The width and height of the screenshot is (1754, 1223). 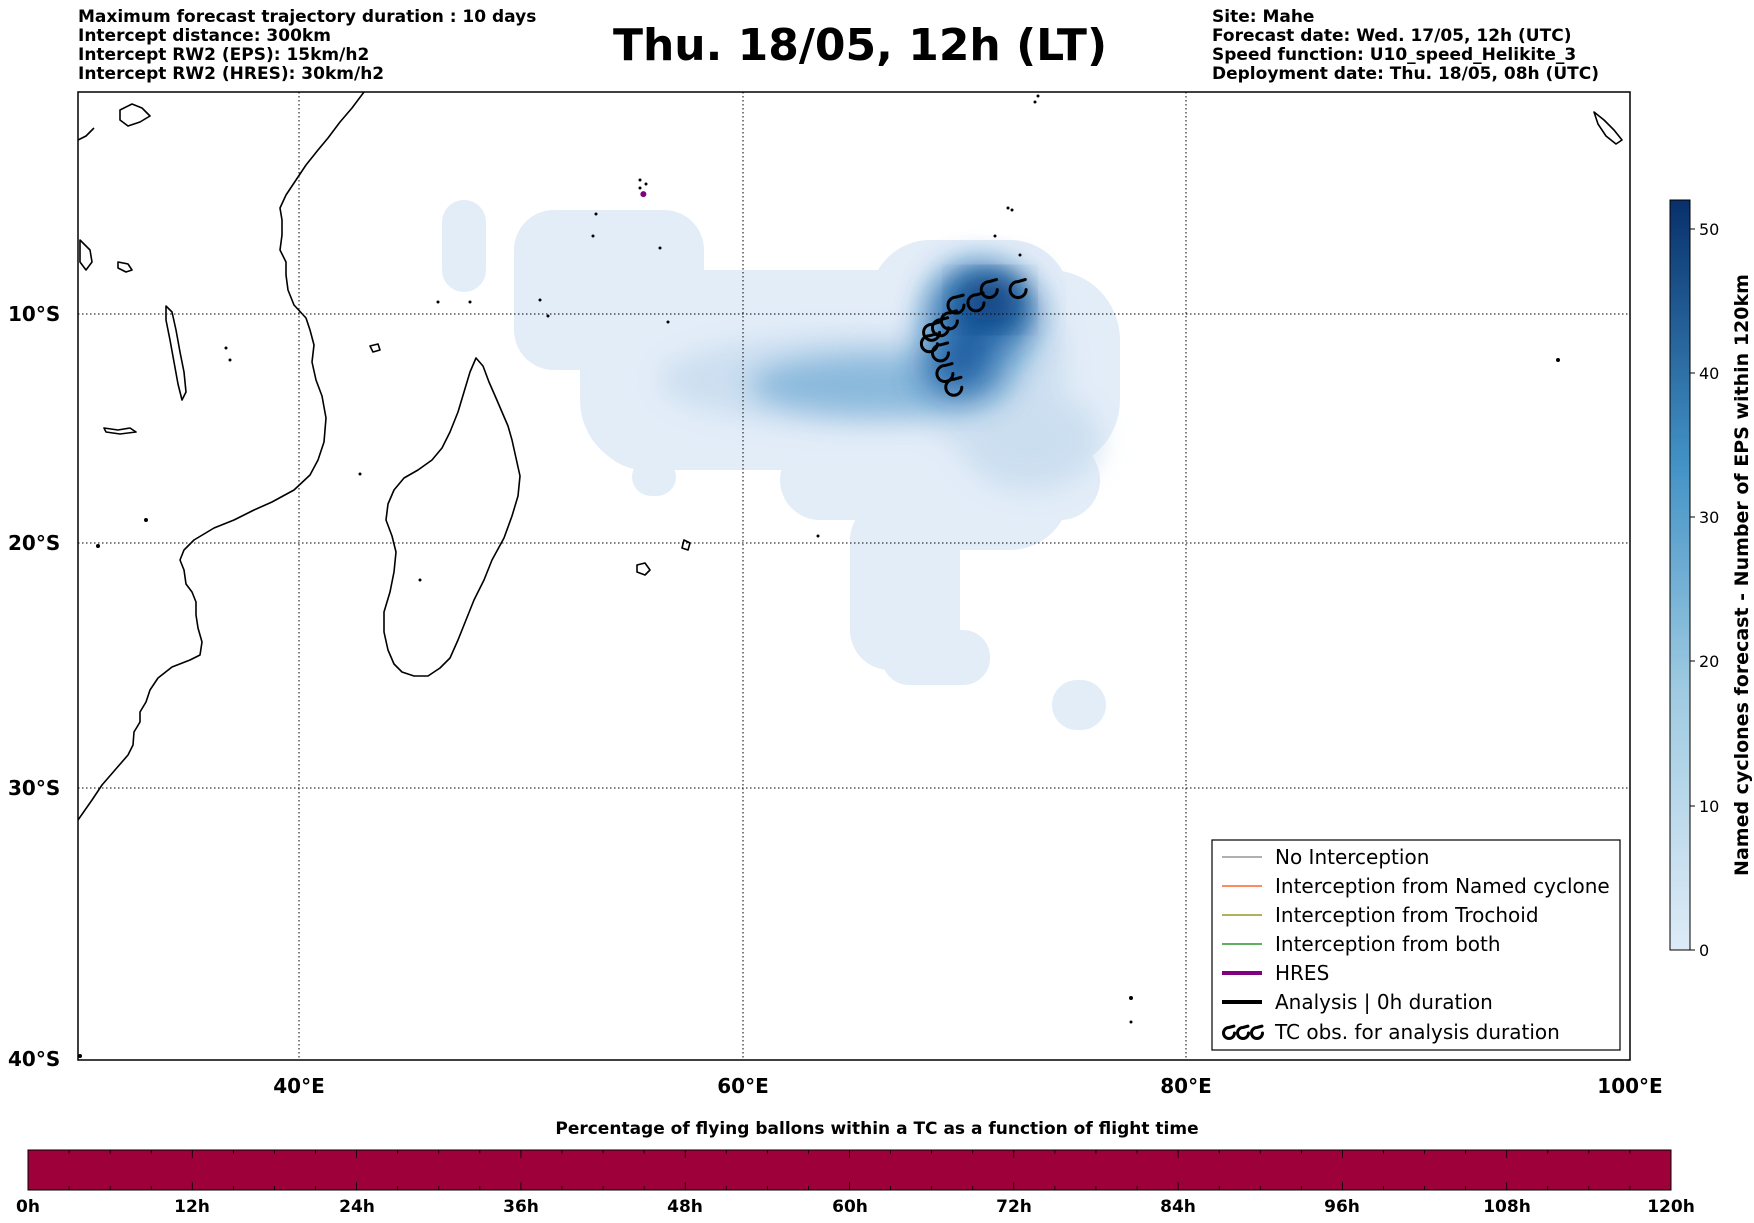 I want to click on legend-item: HRES, so click(x=1275, y=973).